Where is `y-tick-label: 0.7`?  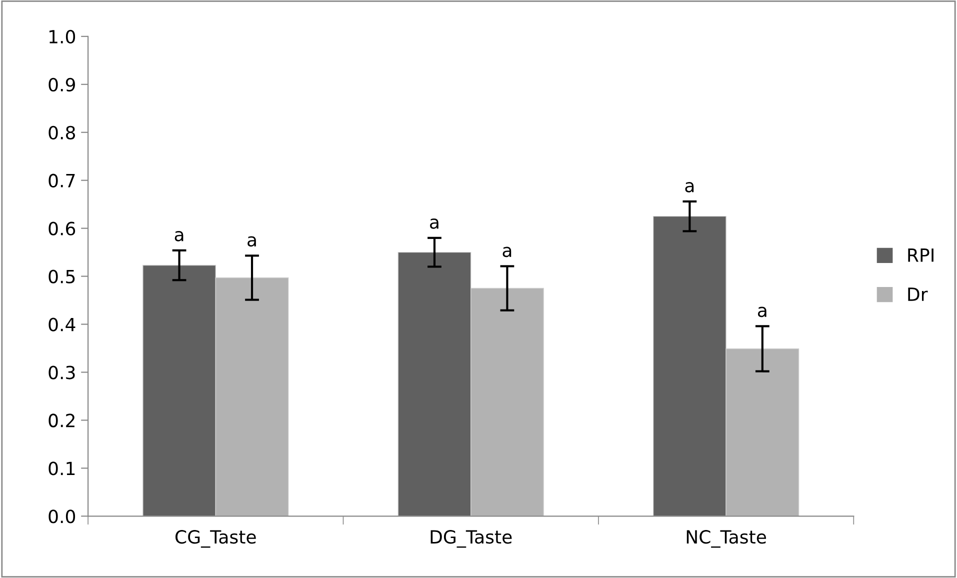 y-tick-label: 0.7 is located at coordinates (61, 181).